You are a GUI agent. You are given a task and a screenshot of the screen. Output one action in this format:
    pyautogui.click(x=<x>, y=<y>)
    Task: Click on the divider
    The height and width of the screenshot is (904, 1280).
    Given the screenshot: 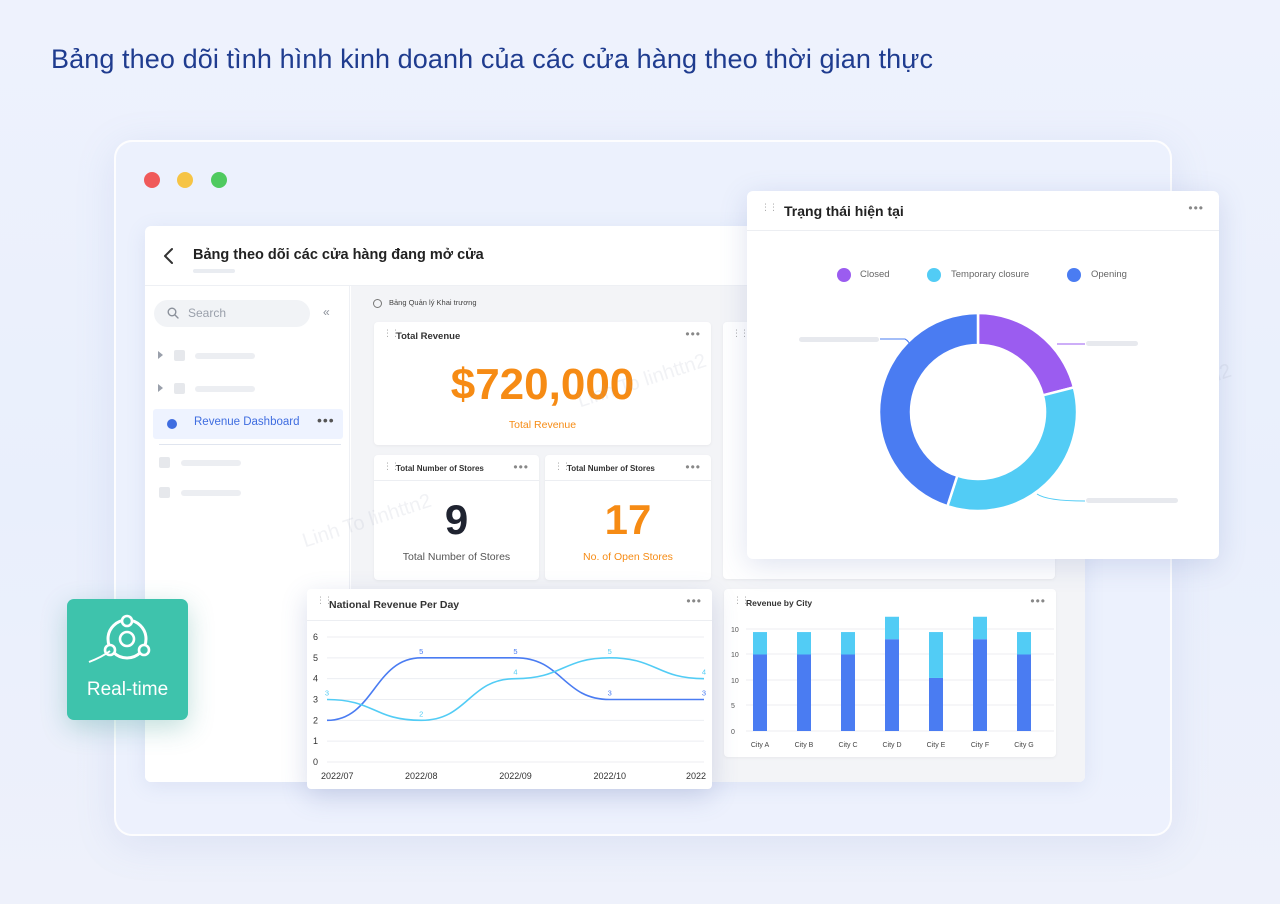 What is the action you would take?
    pyautogui.click(x=250, y=444)
    